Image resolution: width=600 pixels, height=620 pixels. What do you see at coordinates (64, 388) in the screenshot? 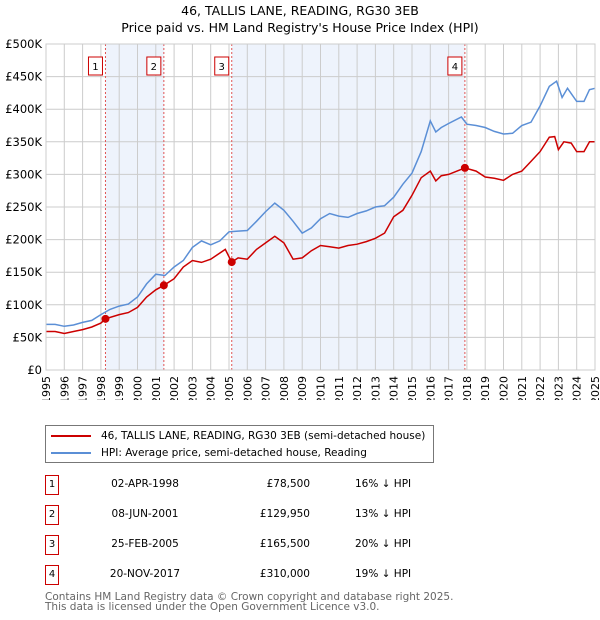
I see `x-tick-label: 1996` at bounding box center [64, 388].